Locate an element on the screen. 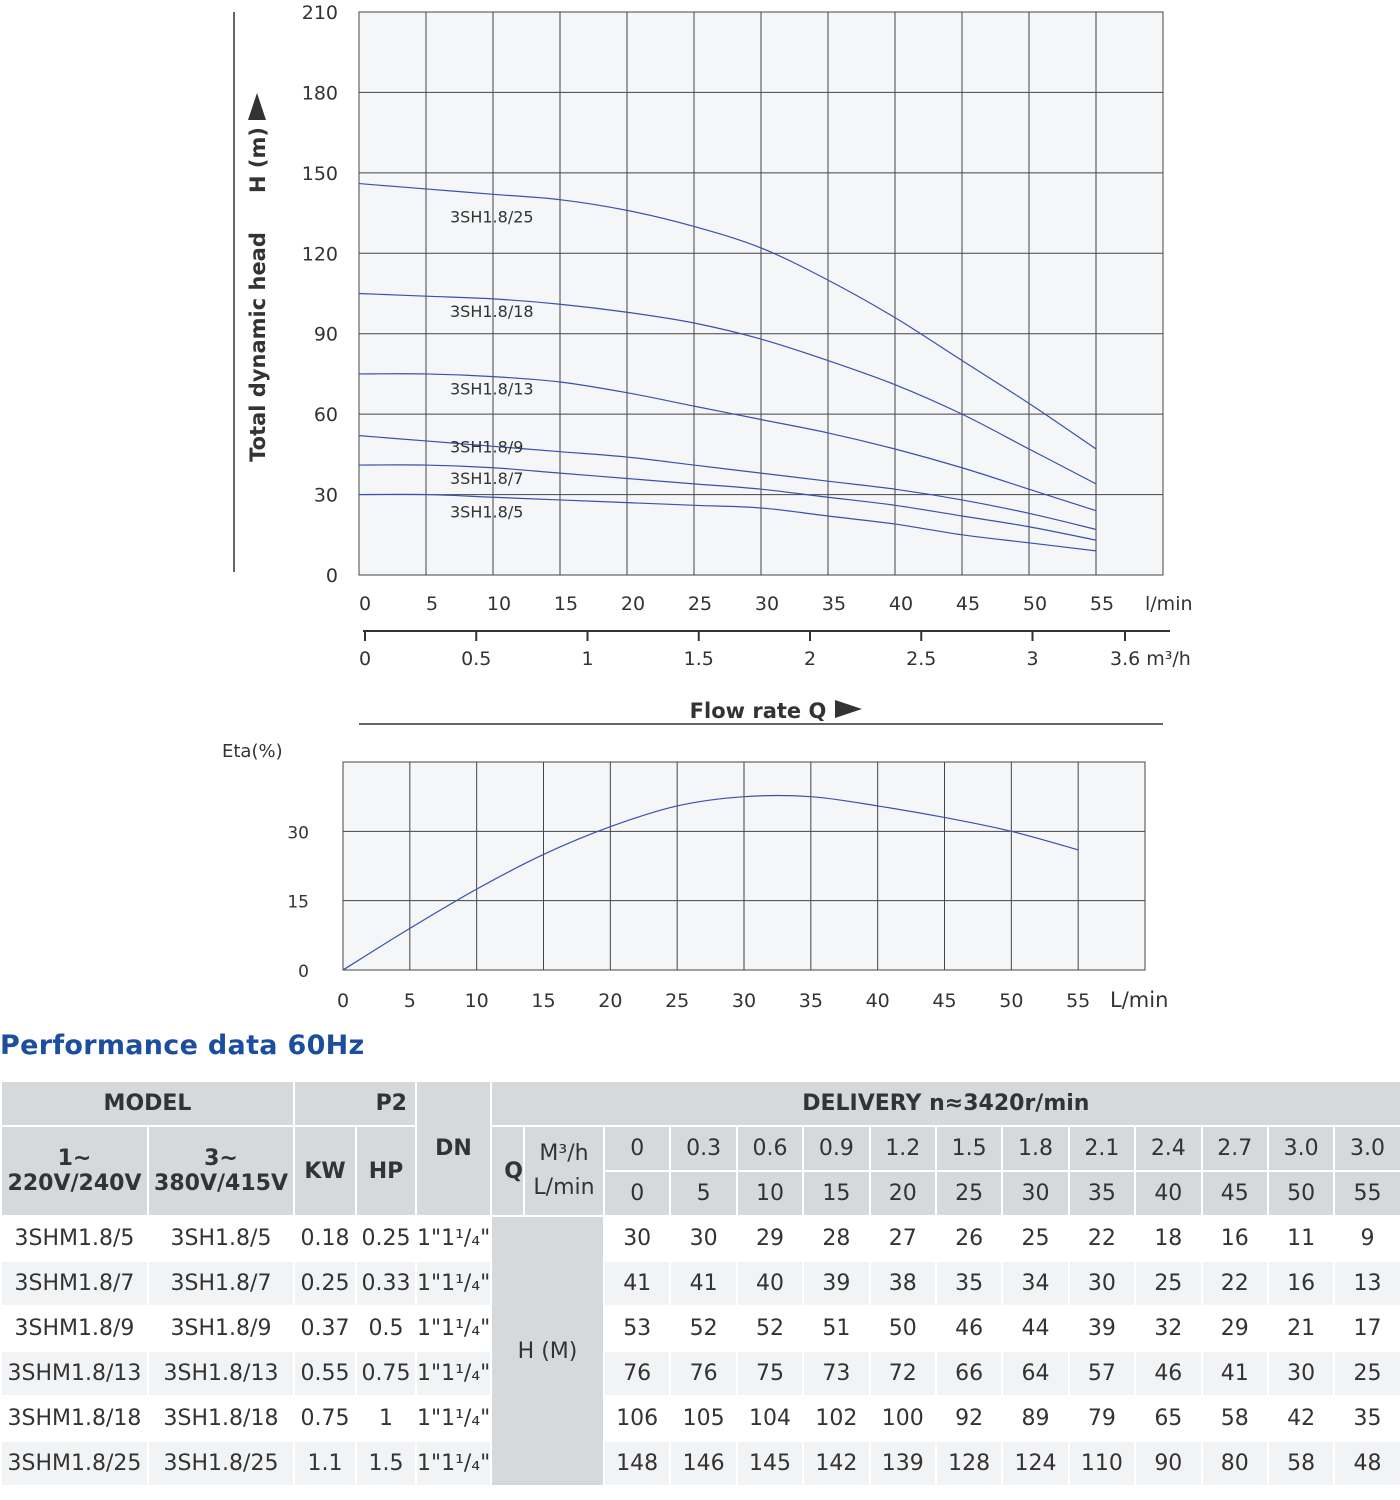  q-lmin-cell: 15 is located at coordinates (836, 1193).